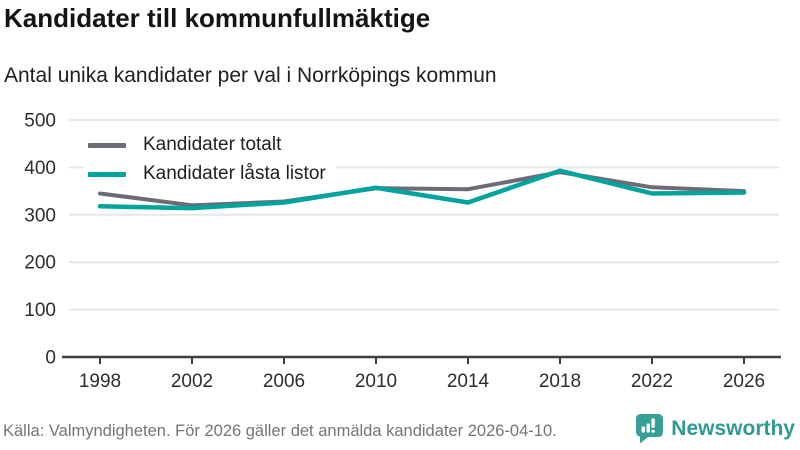 The height and width of the screenshot is (450, 800). What do you see at coordinates (212, 144) in the screenshot?
I see `legend-label-total: Kandidater totalt` at bounding box center [212, 144].